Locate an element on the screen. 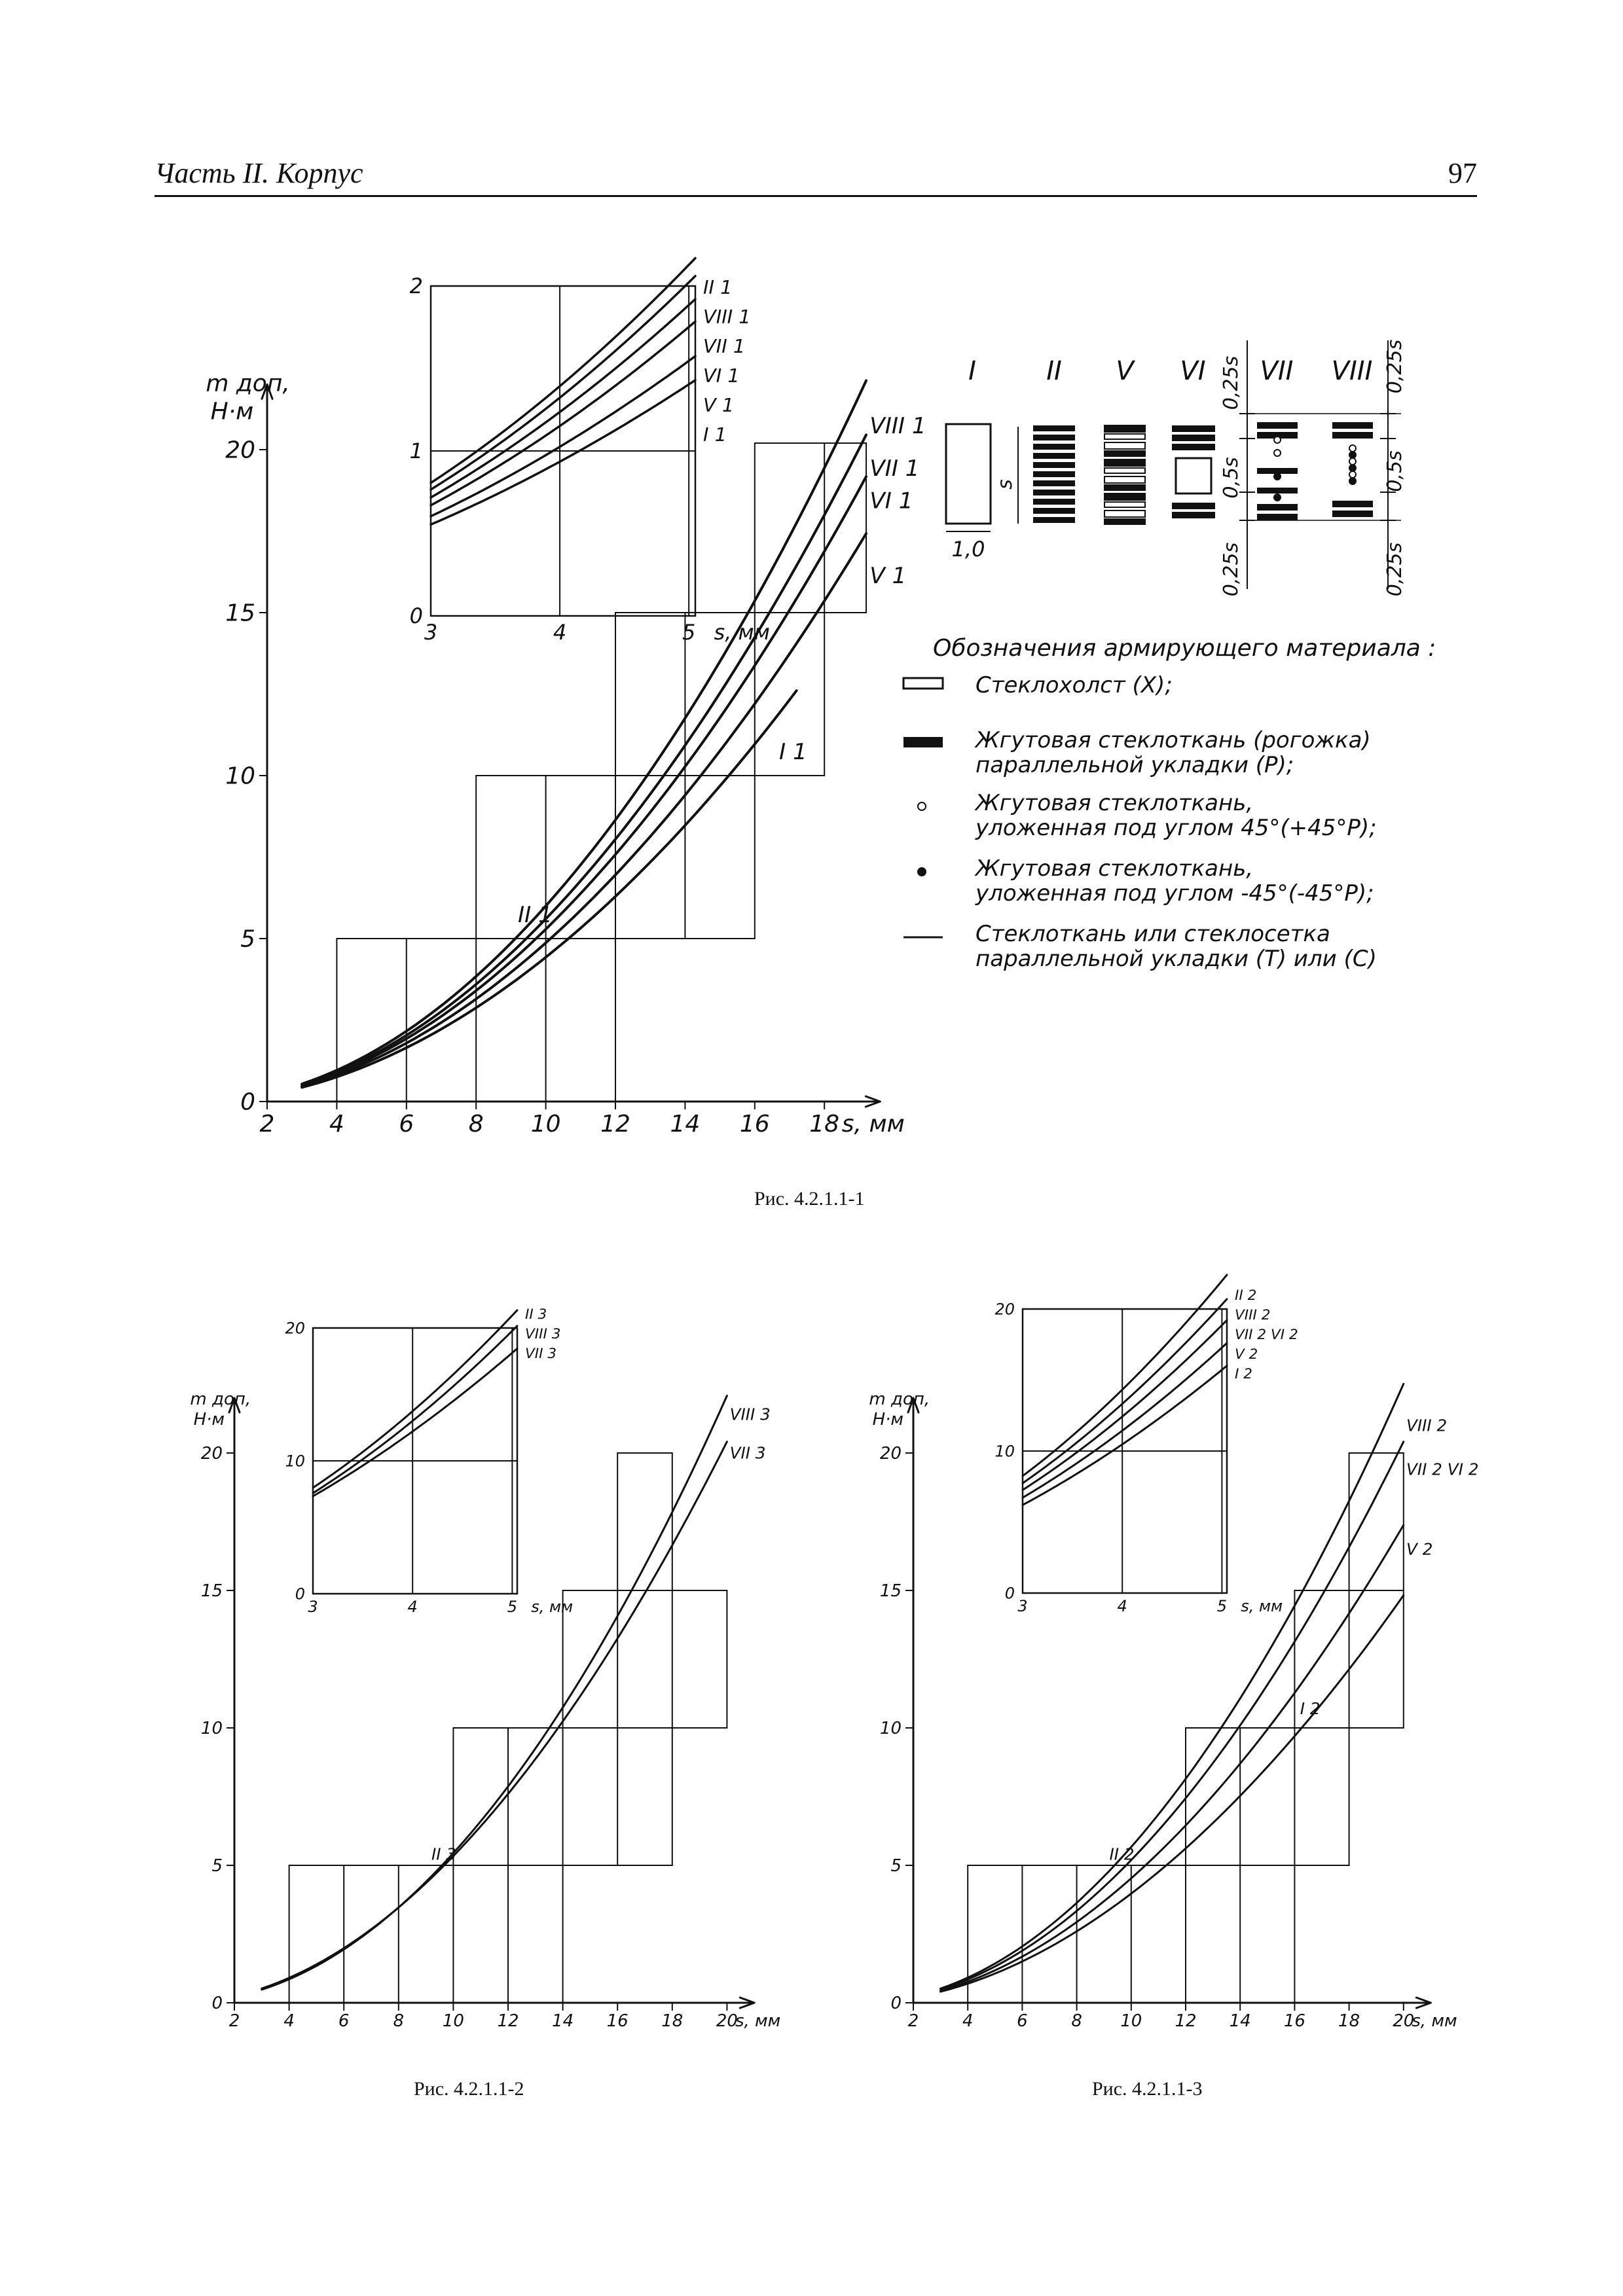 This screenshot has height=2296, width=1623. fig2-x-tick-label: 2 is located at coordinates (234, 2021).